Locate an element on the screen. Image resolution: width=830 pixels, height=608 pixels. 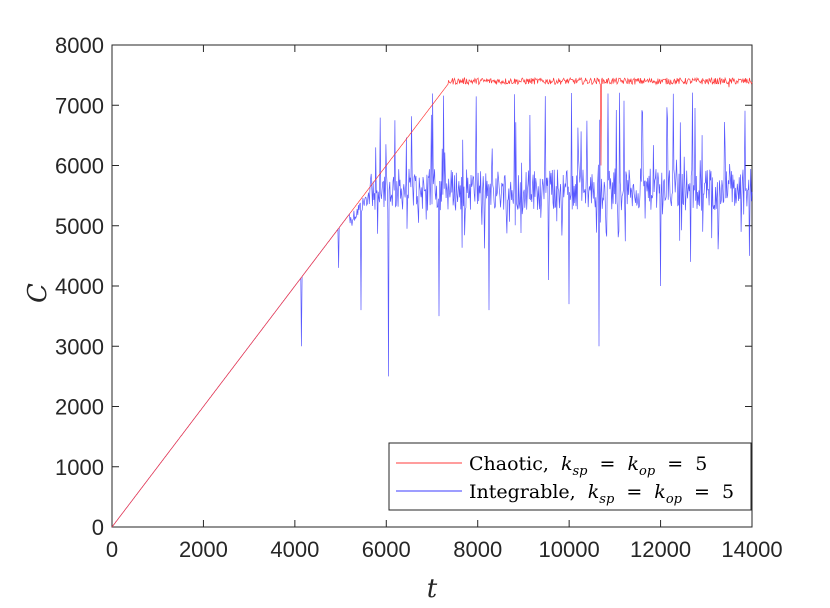
y-tick-label: 6000 is located at coordinates (79, 166).